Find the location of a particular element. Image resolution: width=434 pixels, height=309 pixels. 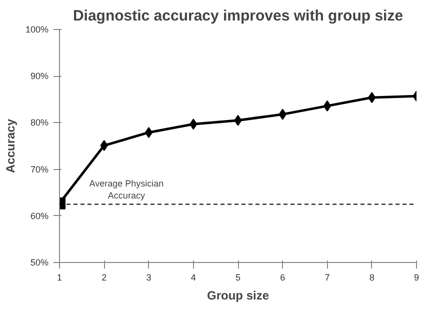

y-tick-label: 60% is located at coordinates (39, 215).